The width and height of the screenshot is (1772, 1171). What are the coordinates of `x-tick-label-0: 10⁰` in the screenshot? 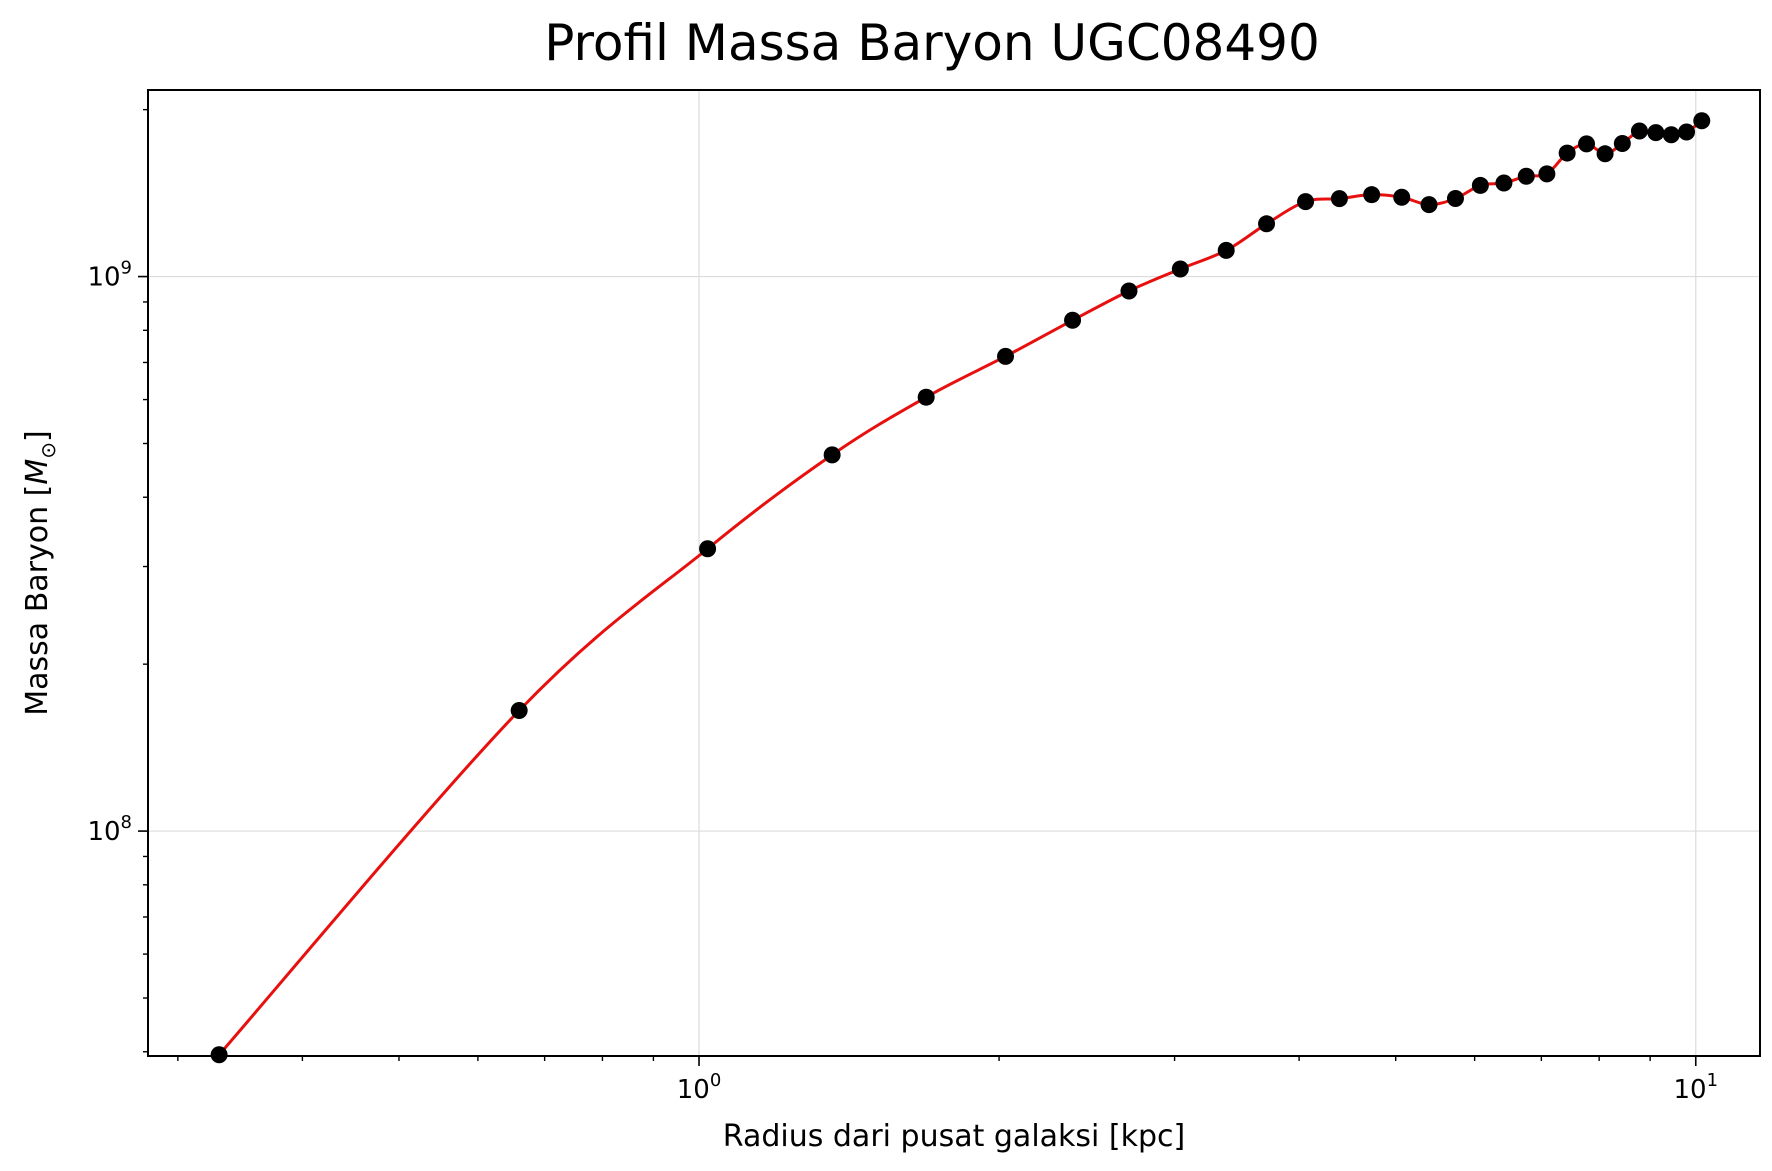 It's located at (699, 1087).